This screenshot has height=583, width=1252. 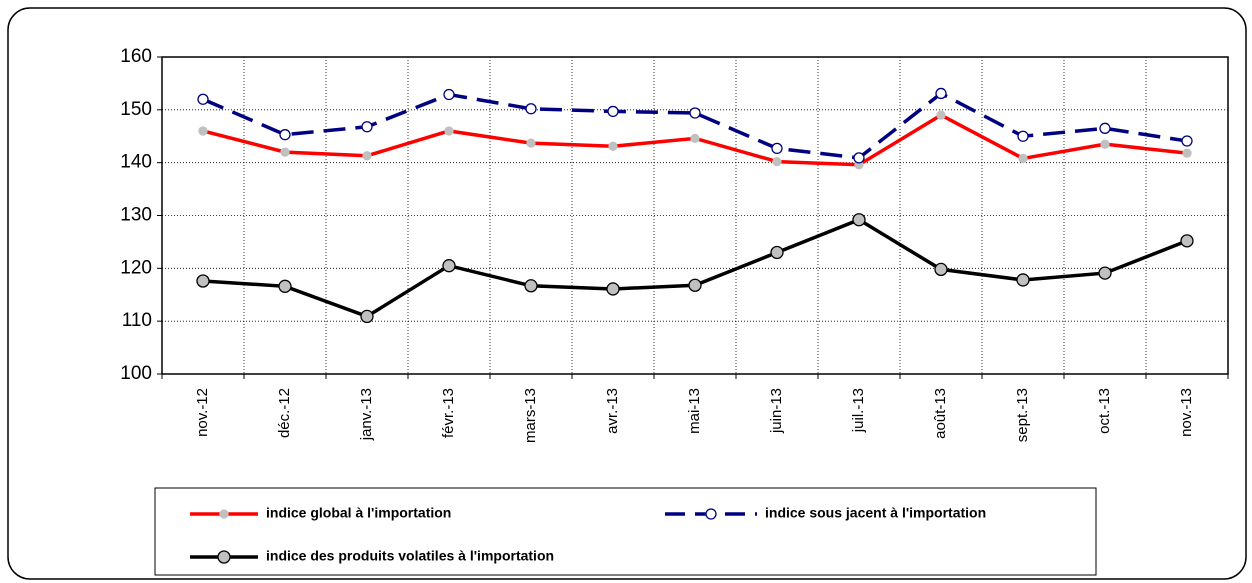 I want to click on y-tick-label: 160, so click(x=136, y=56).